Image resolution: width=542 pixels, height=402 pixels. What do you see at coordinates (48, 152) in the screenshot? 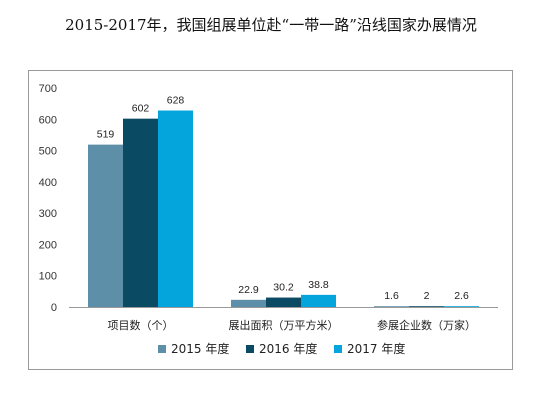
I see `y-tick-label: 500` at bounding box center [48, 152].